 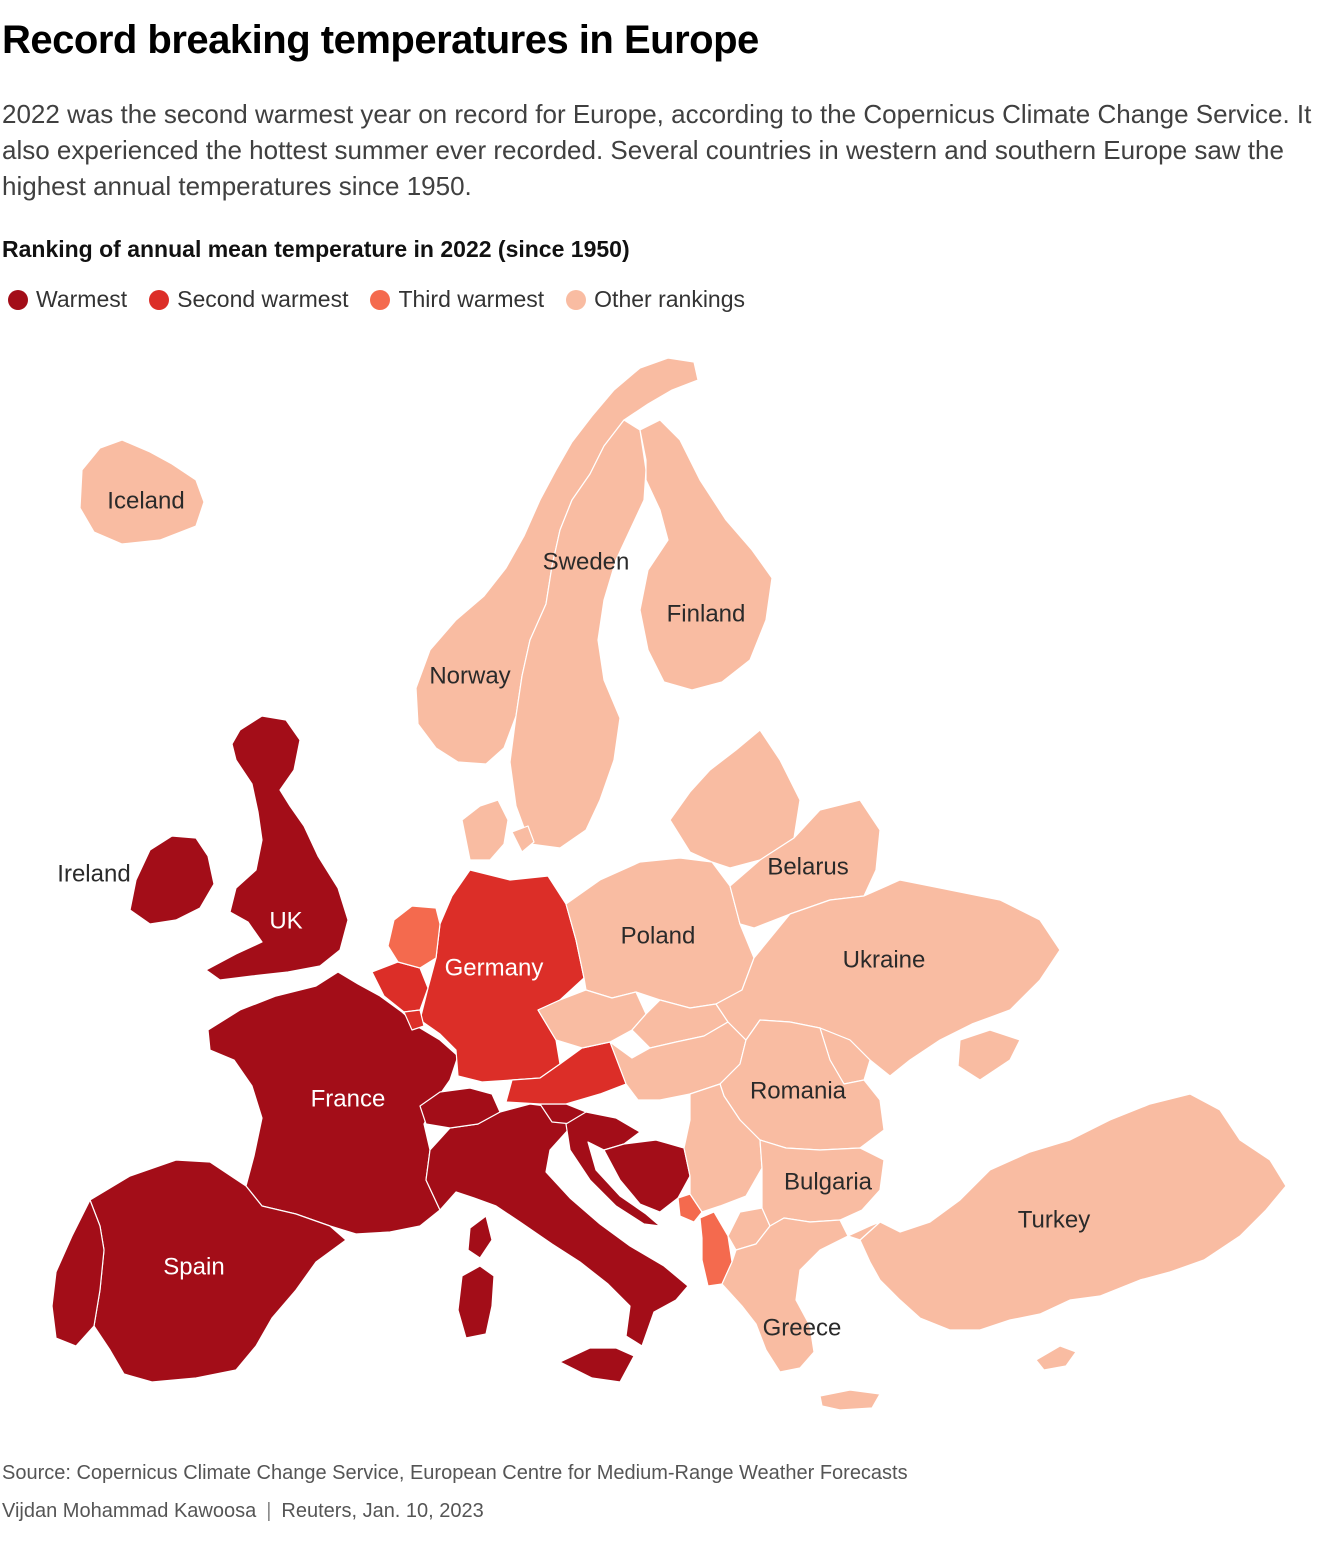 I want to click on legend-swatch-other, so click(x=576, y=299).